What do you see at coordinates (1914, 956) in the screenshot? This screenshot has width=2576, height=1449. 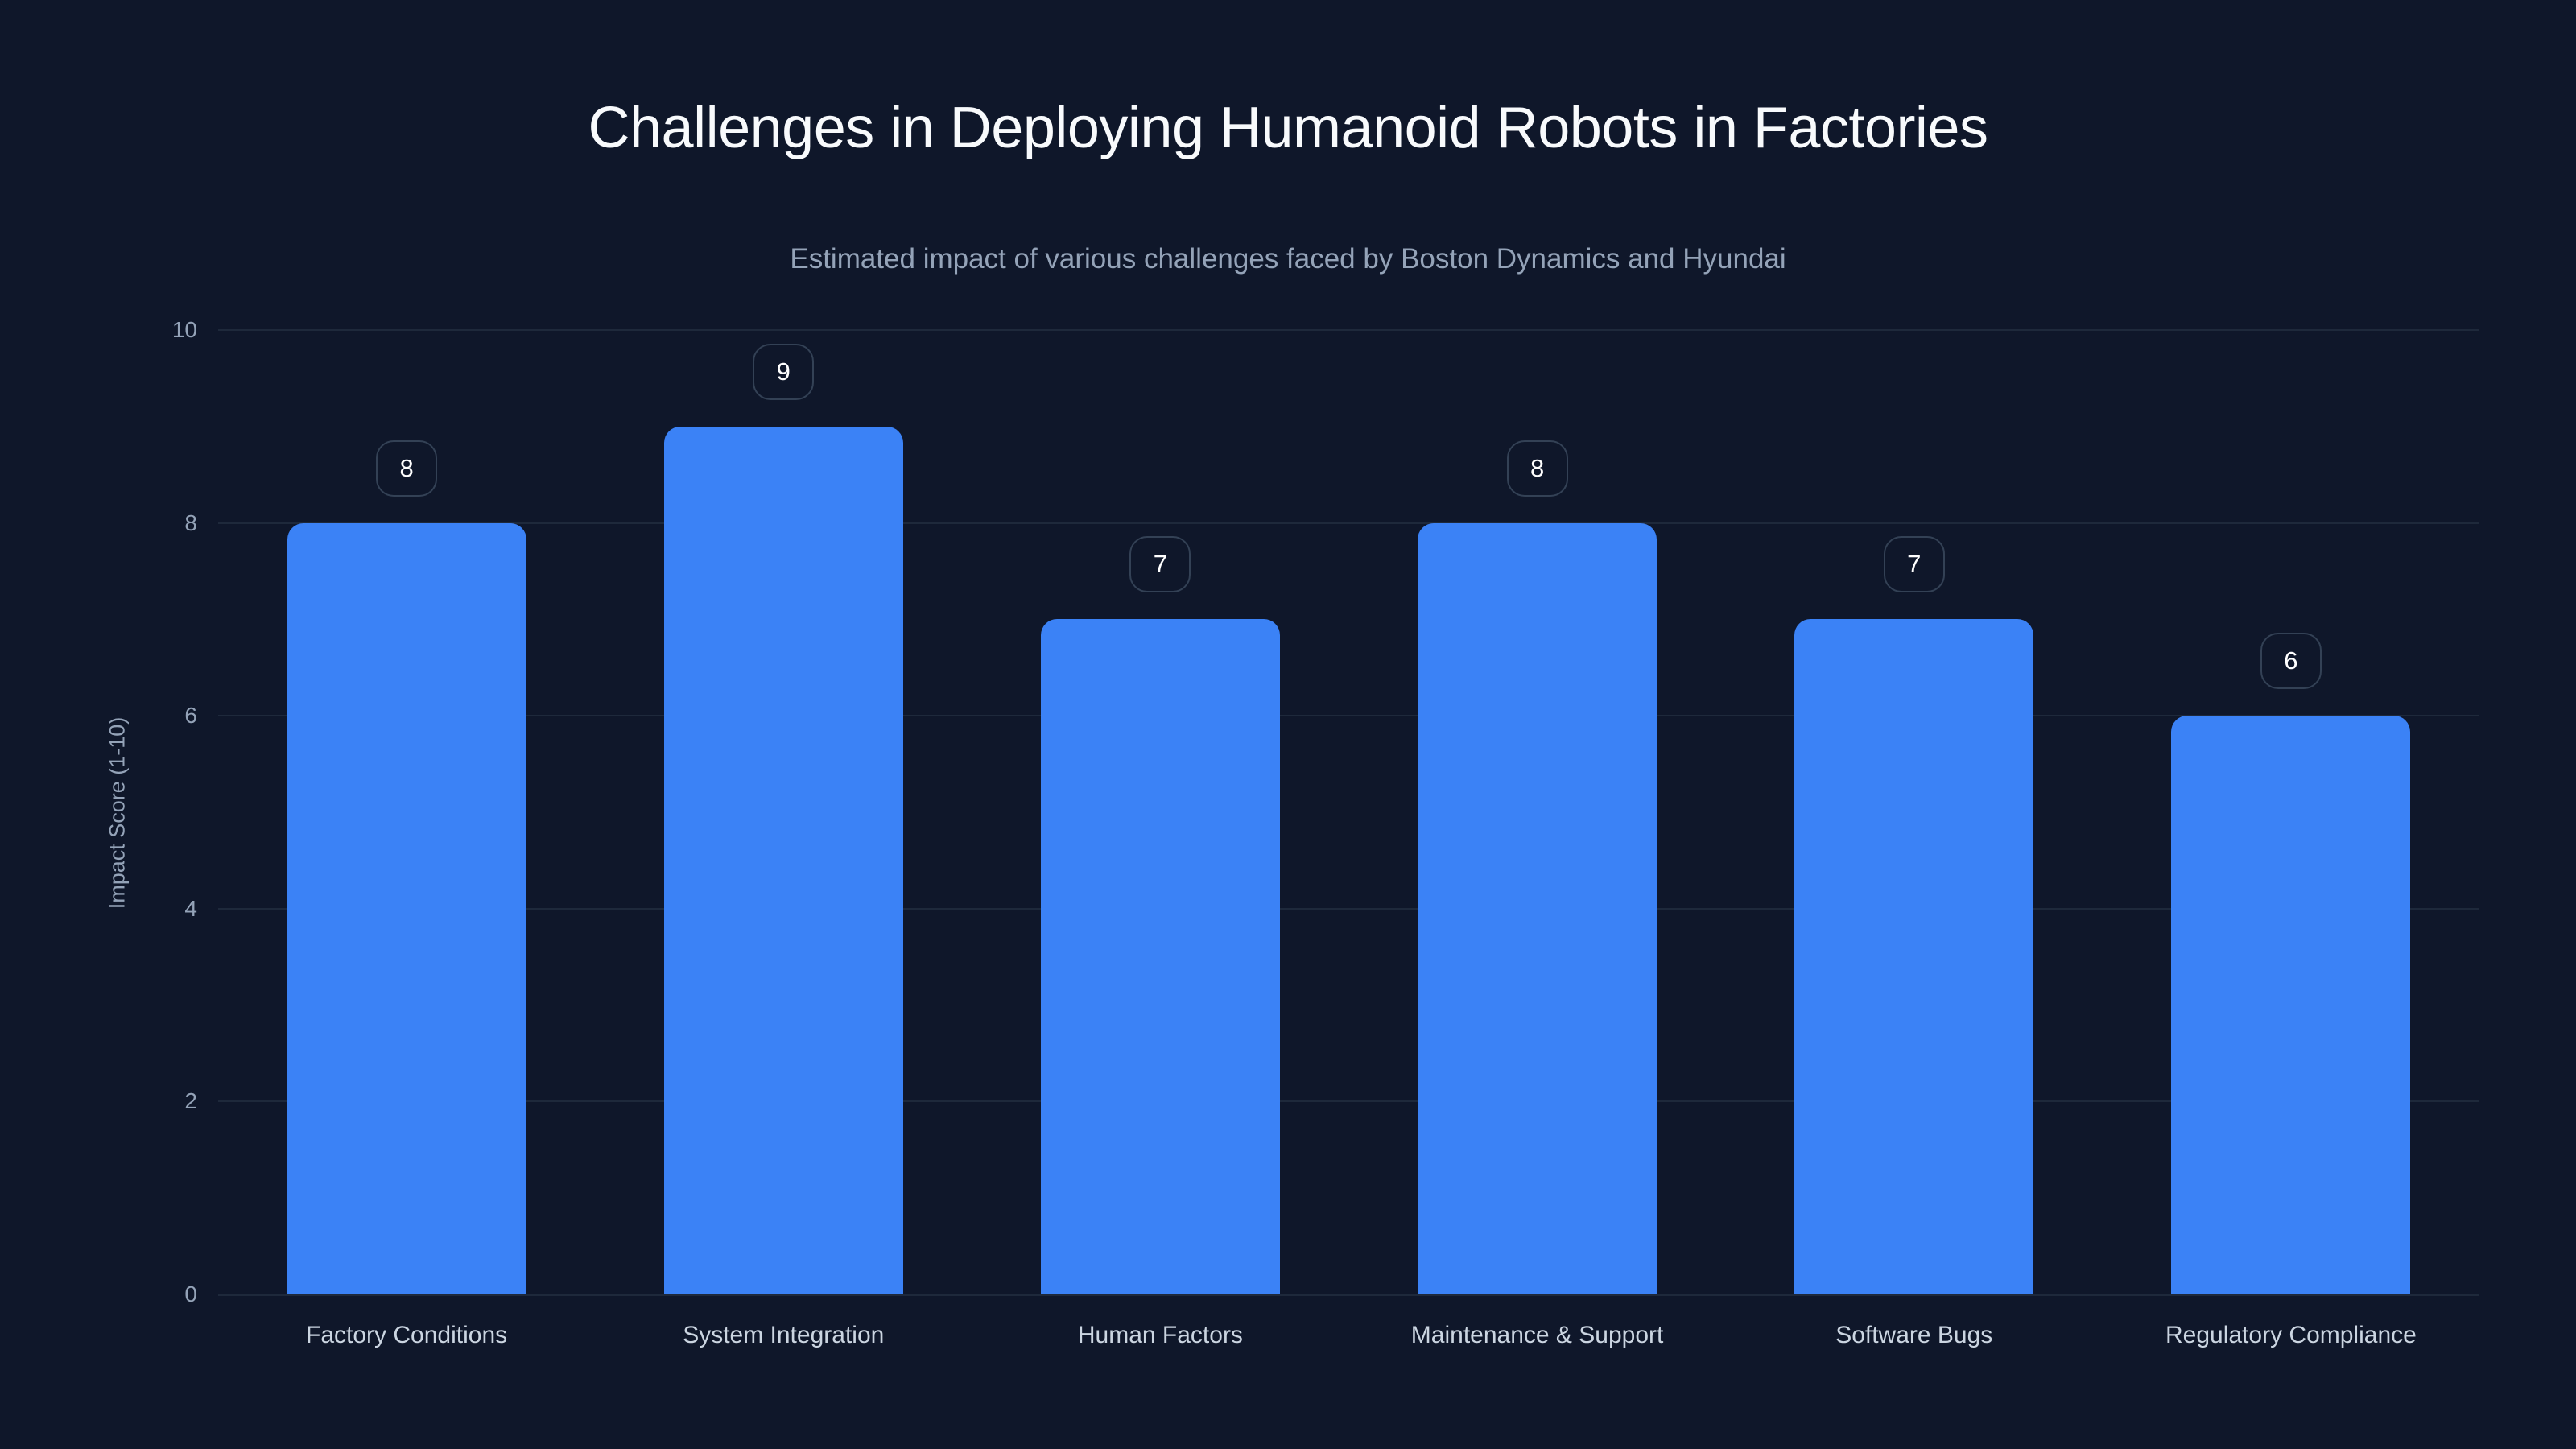 I see `bar-software-bugs` at bounding box center [1914, 956].